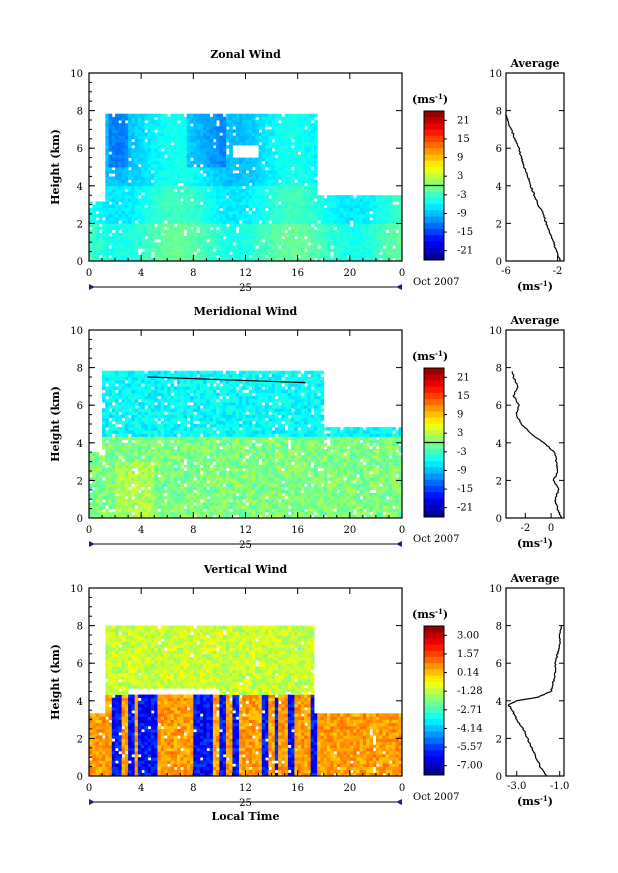  What do you see at coordinates (430, 99) in the screenshot?
I see `colorbar-unit: (ms-1)` at bounding box center [430, 99].